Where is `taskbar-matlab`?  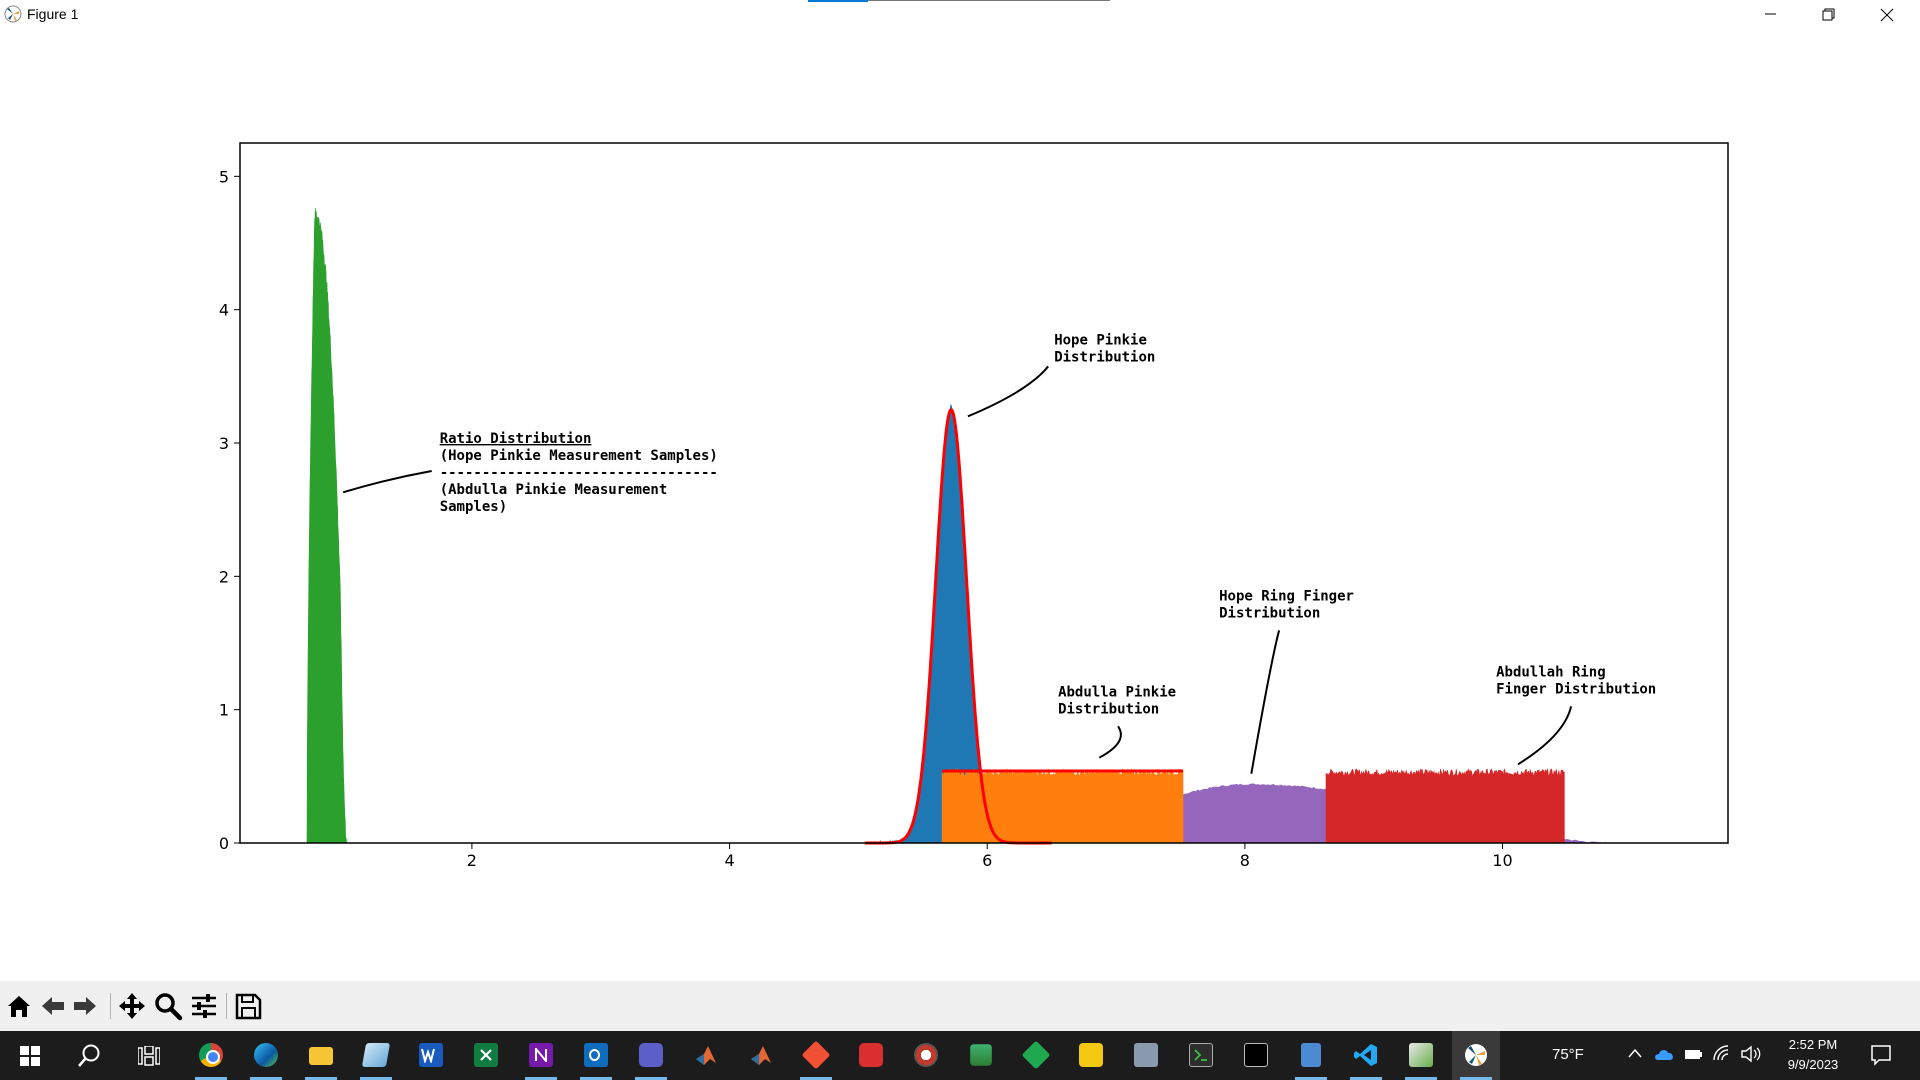 taskbar-matlab is located at coordinates (706, 1055).